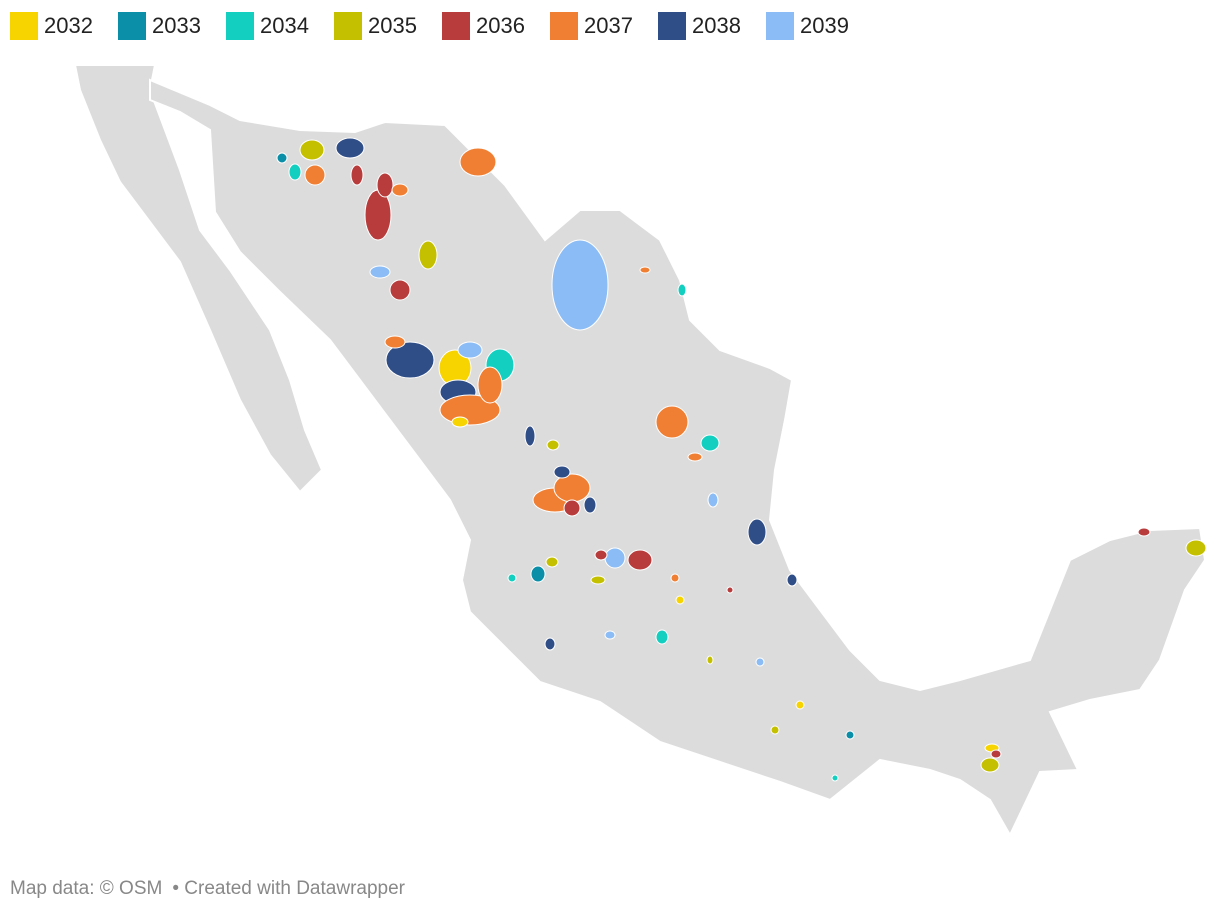 Image resolution: width=1220 pixels, height=916 pixels. I want to click on legend-label: 2033, so click(176, 25).